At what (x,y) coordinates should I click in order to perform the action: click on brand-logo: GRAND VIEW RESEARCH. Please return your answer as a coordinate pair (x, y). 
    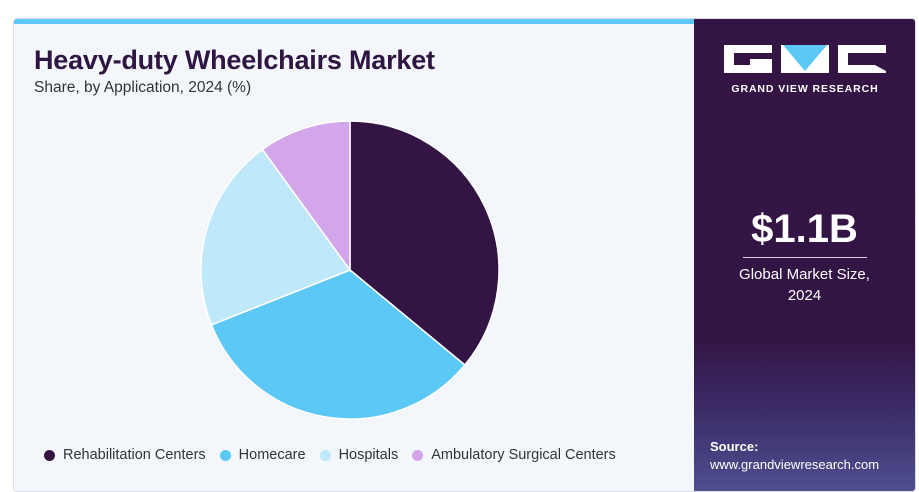
    Looking at the image, I should click on (805, 70).